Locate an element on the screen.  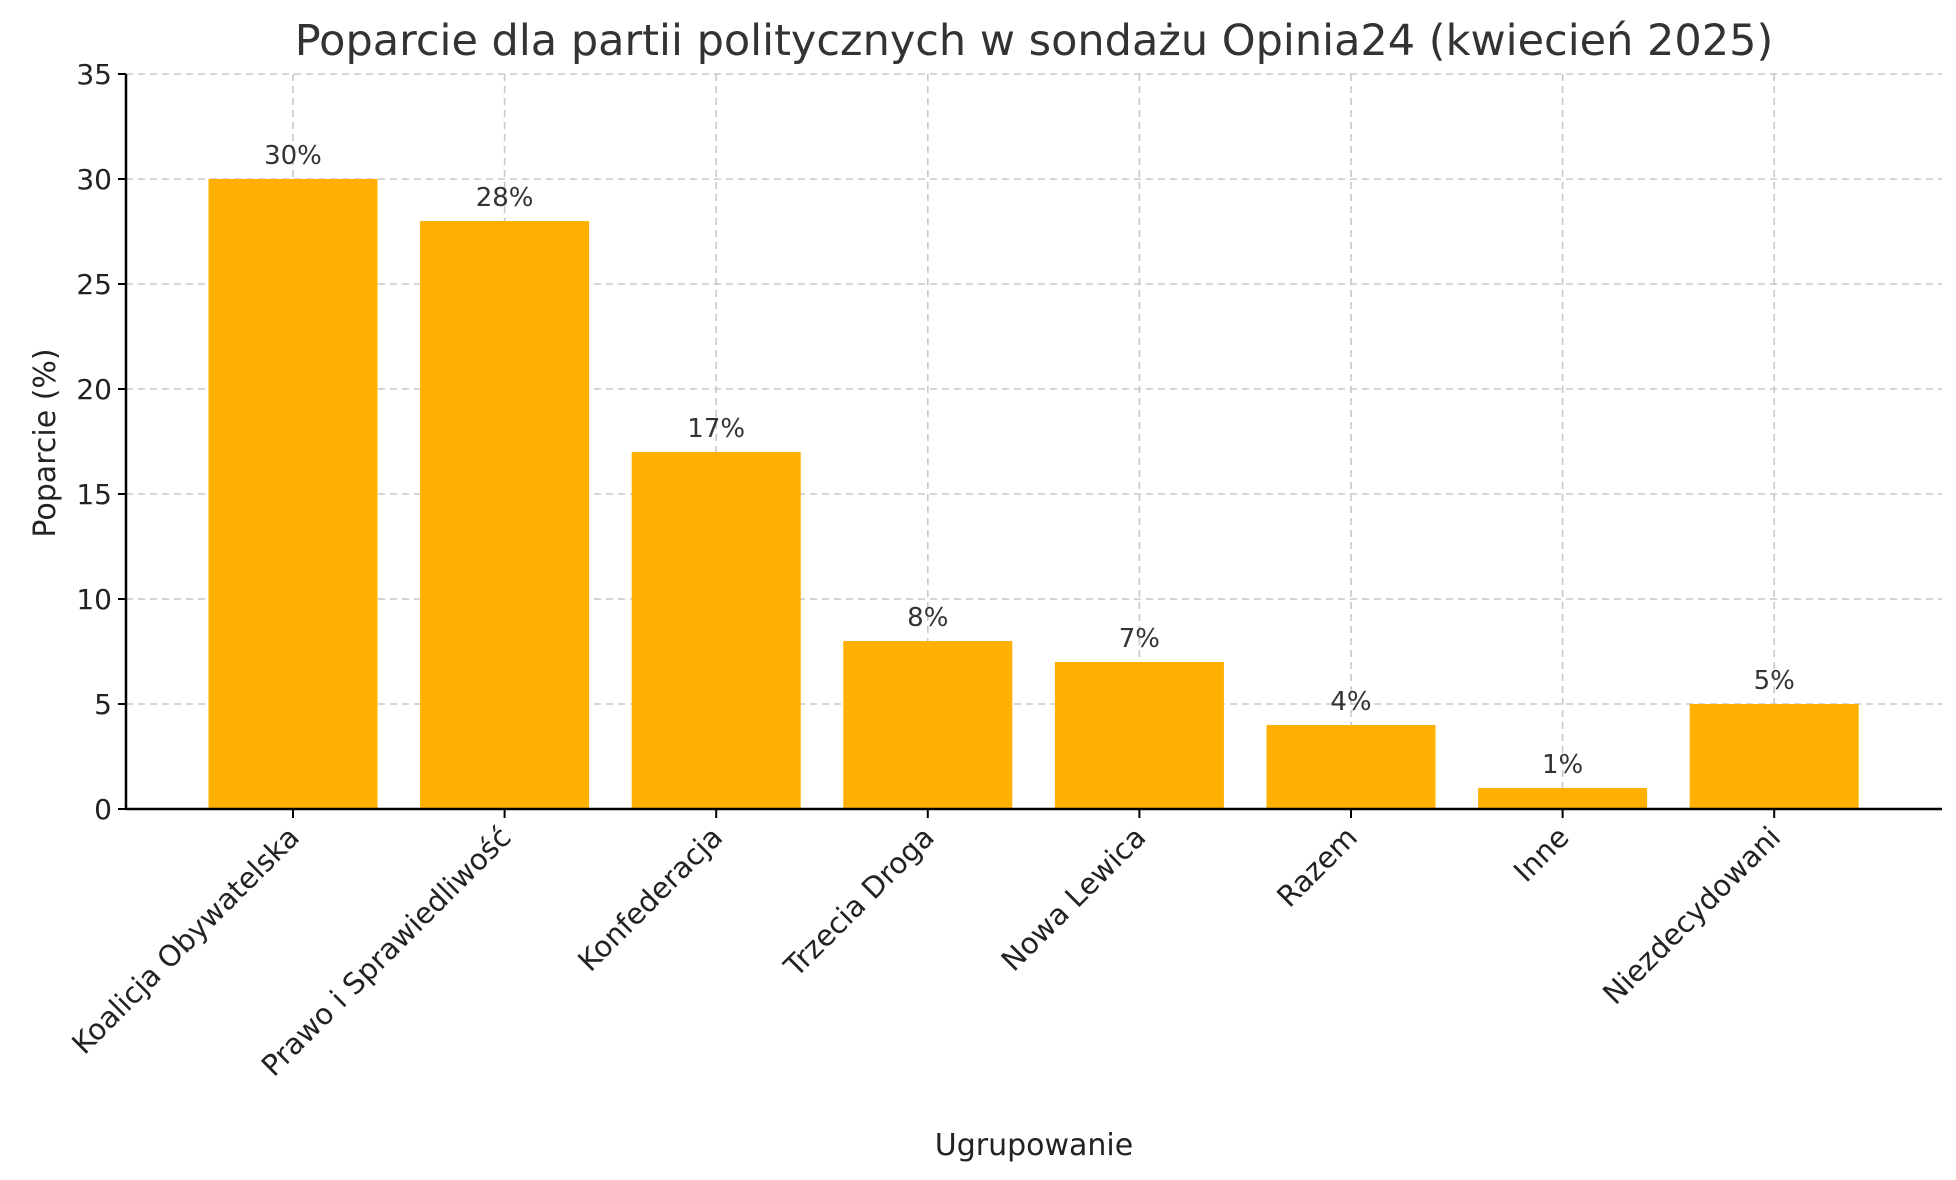
x-tick-label: Prawo i Sprawiedliwość is located at coordinates (386, 951).